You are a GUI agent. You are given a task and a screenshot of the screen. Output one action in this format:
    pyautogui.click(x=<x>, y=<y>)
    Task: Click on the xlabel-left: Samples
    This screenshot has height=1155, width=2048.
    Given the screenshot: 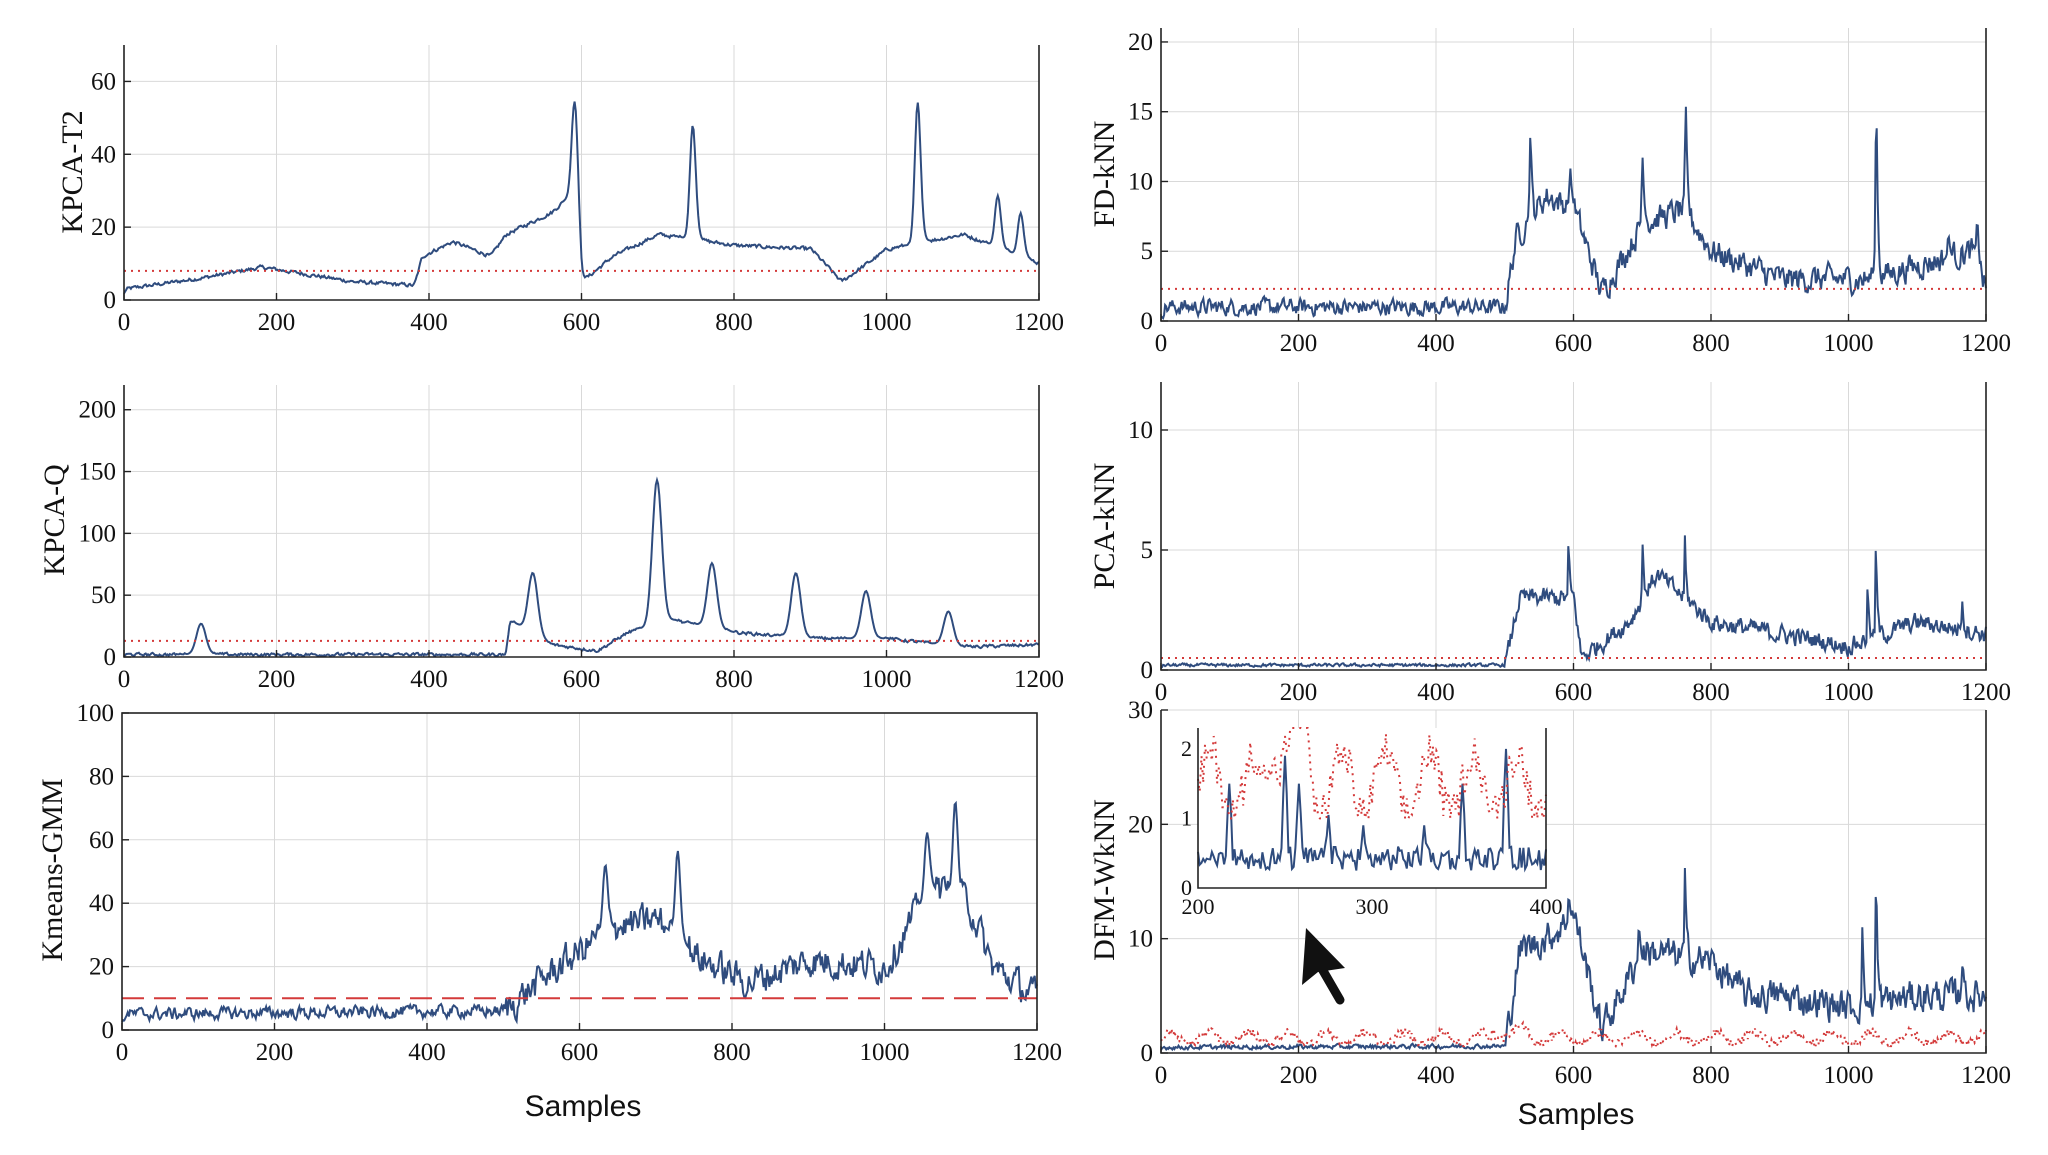 What is the action you would take?
    pyautogui.click(x=583, y=1106)
    